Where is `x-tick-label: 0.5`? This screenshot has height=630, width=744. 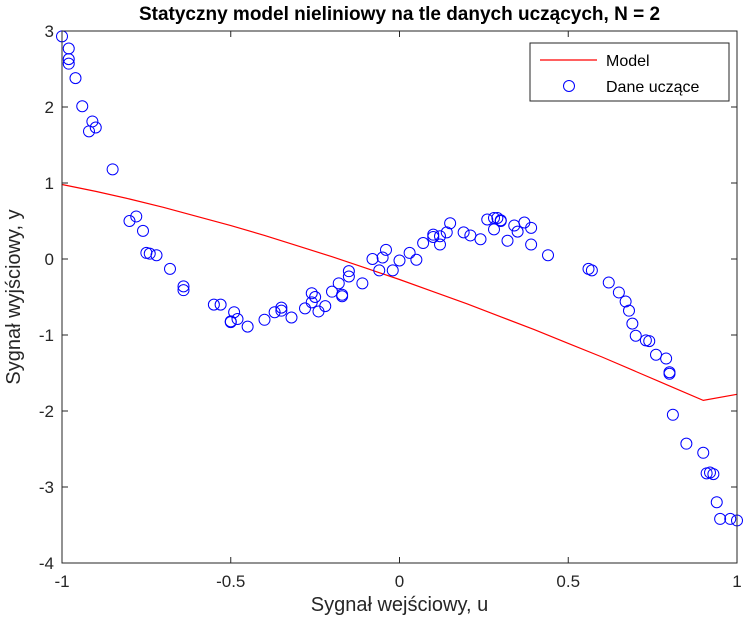
x-tick-label: 0.5 is located at coordinates (568, 581).